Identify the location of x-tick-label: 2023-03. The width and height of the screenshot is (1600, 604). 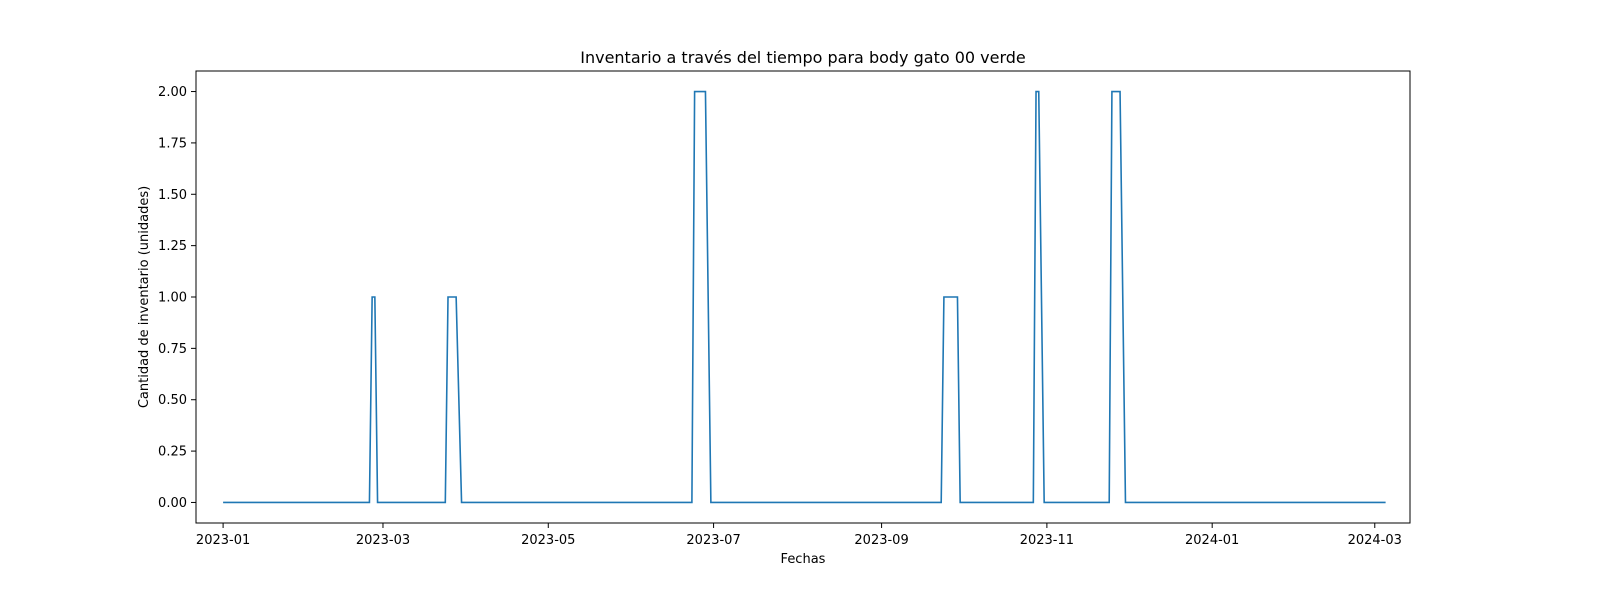
(383, 540).